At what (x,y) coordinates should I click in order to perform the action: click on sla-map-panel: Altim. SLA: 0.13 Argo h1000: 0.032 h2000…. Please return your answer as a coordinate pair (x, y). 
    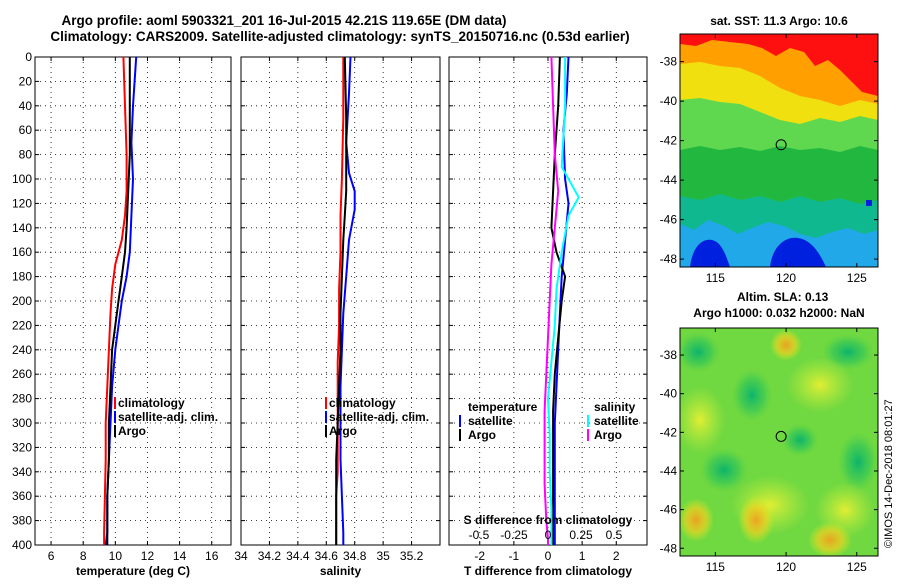
    Looking at the image, I should click on (769, 432).